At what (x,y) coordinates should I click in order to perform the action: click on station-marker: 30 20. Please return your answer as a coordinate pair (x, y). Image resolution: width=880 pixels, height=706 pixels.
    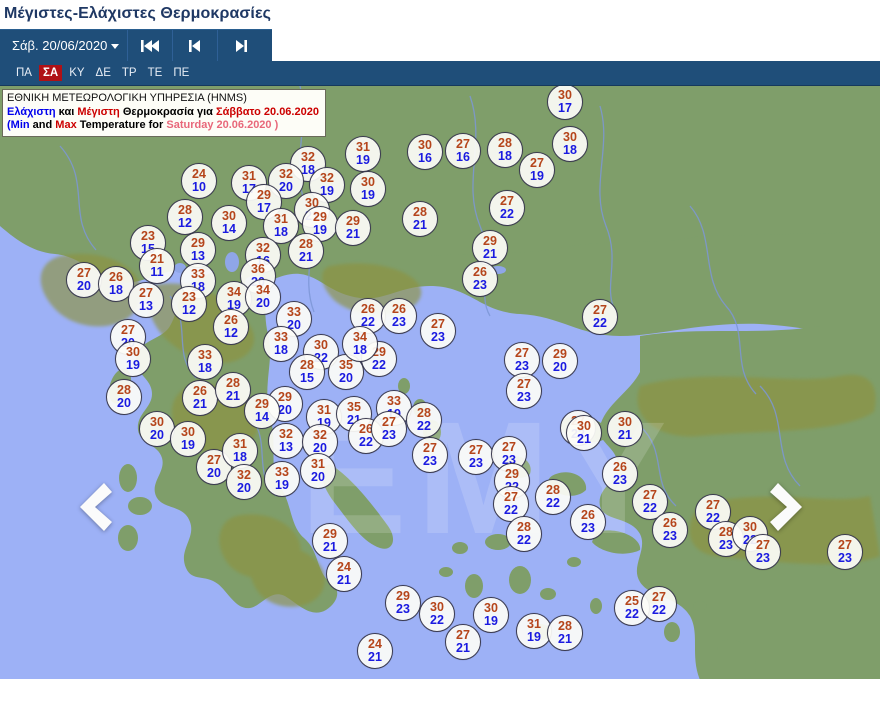
    Looking at the image, I should click on (157, 429).